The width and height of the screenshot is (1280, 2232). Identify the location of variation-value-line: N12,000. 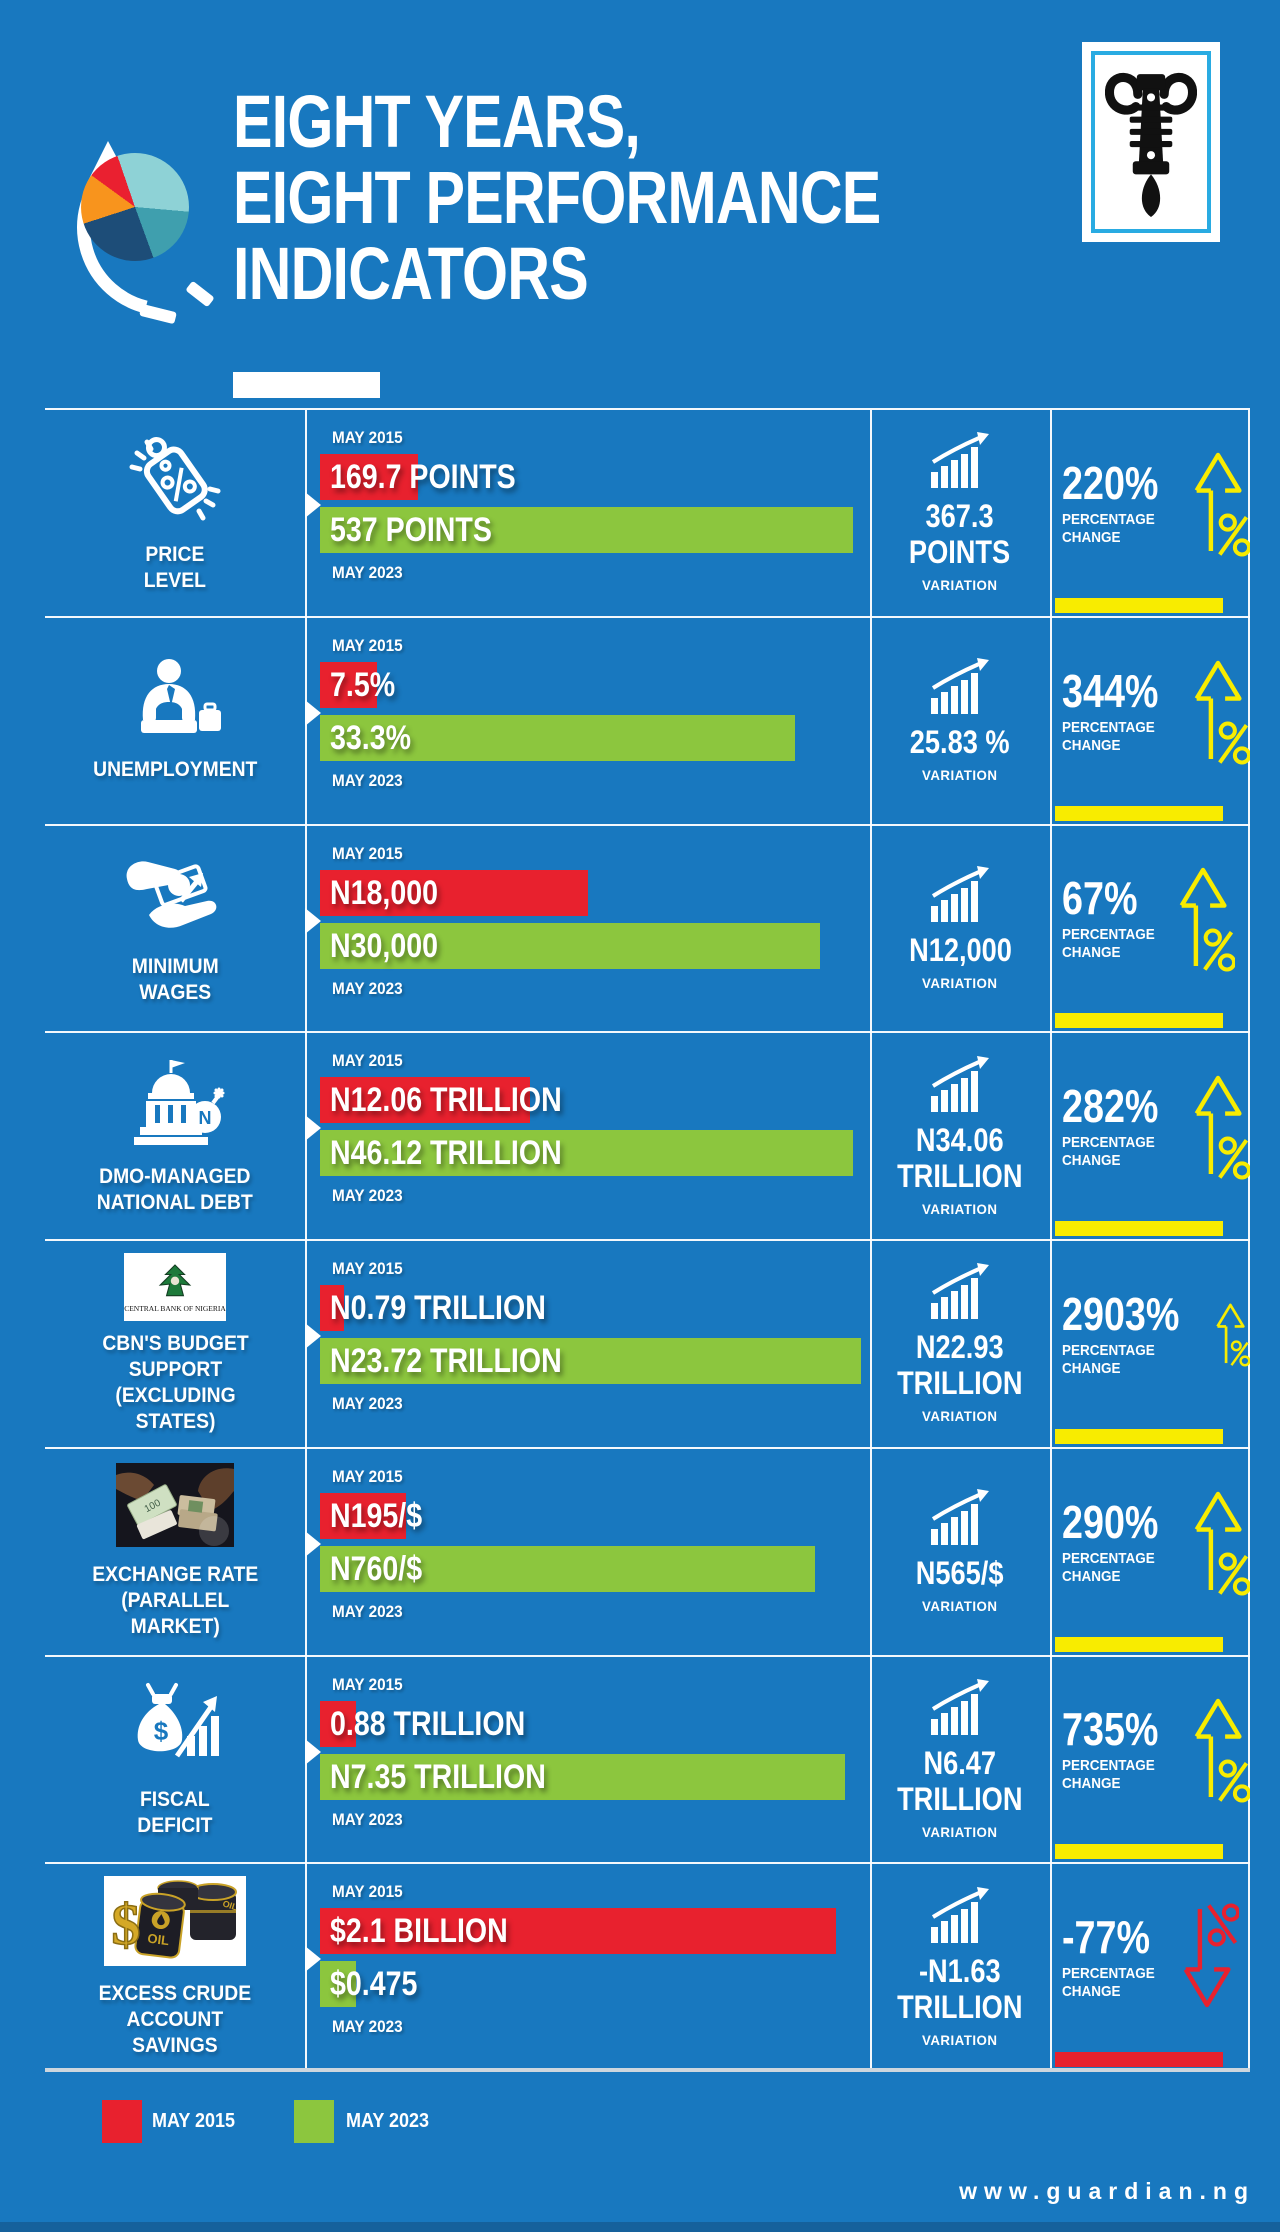
(960, 949).